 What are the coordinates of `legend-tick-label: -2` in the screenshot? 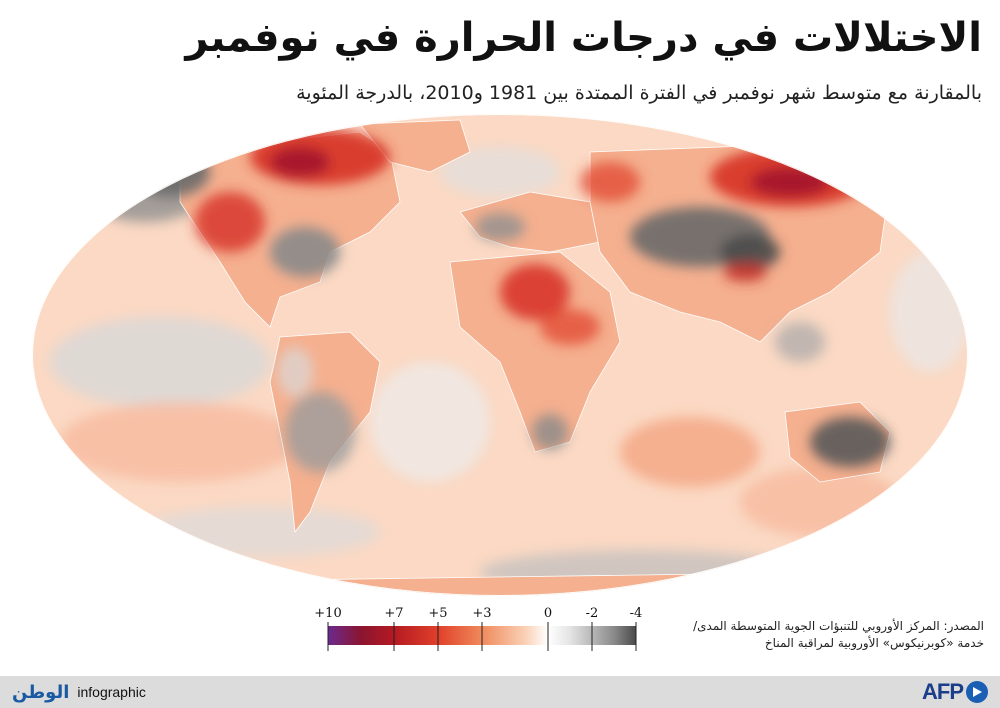 It's located at (592, 613).